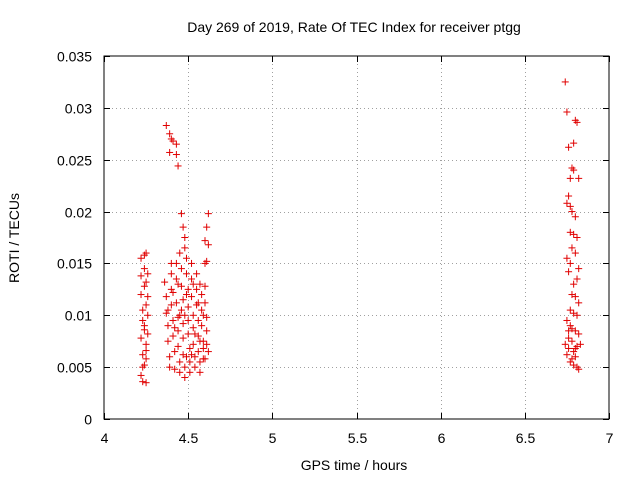  Describe the element at coordinates (88, 420) in the screenshot. I see `y-tick-label: 0` at that location.